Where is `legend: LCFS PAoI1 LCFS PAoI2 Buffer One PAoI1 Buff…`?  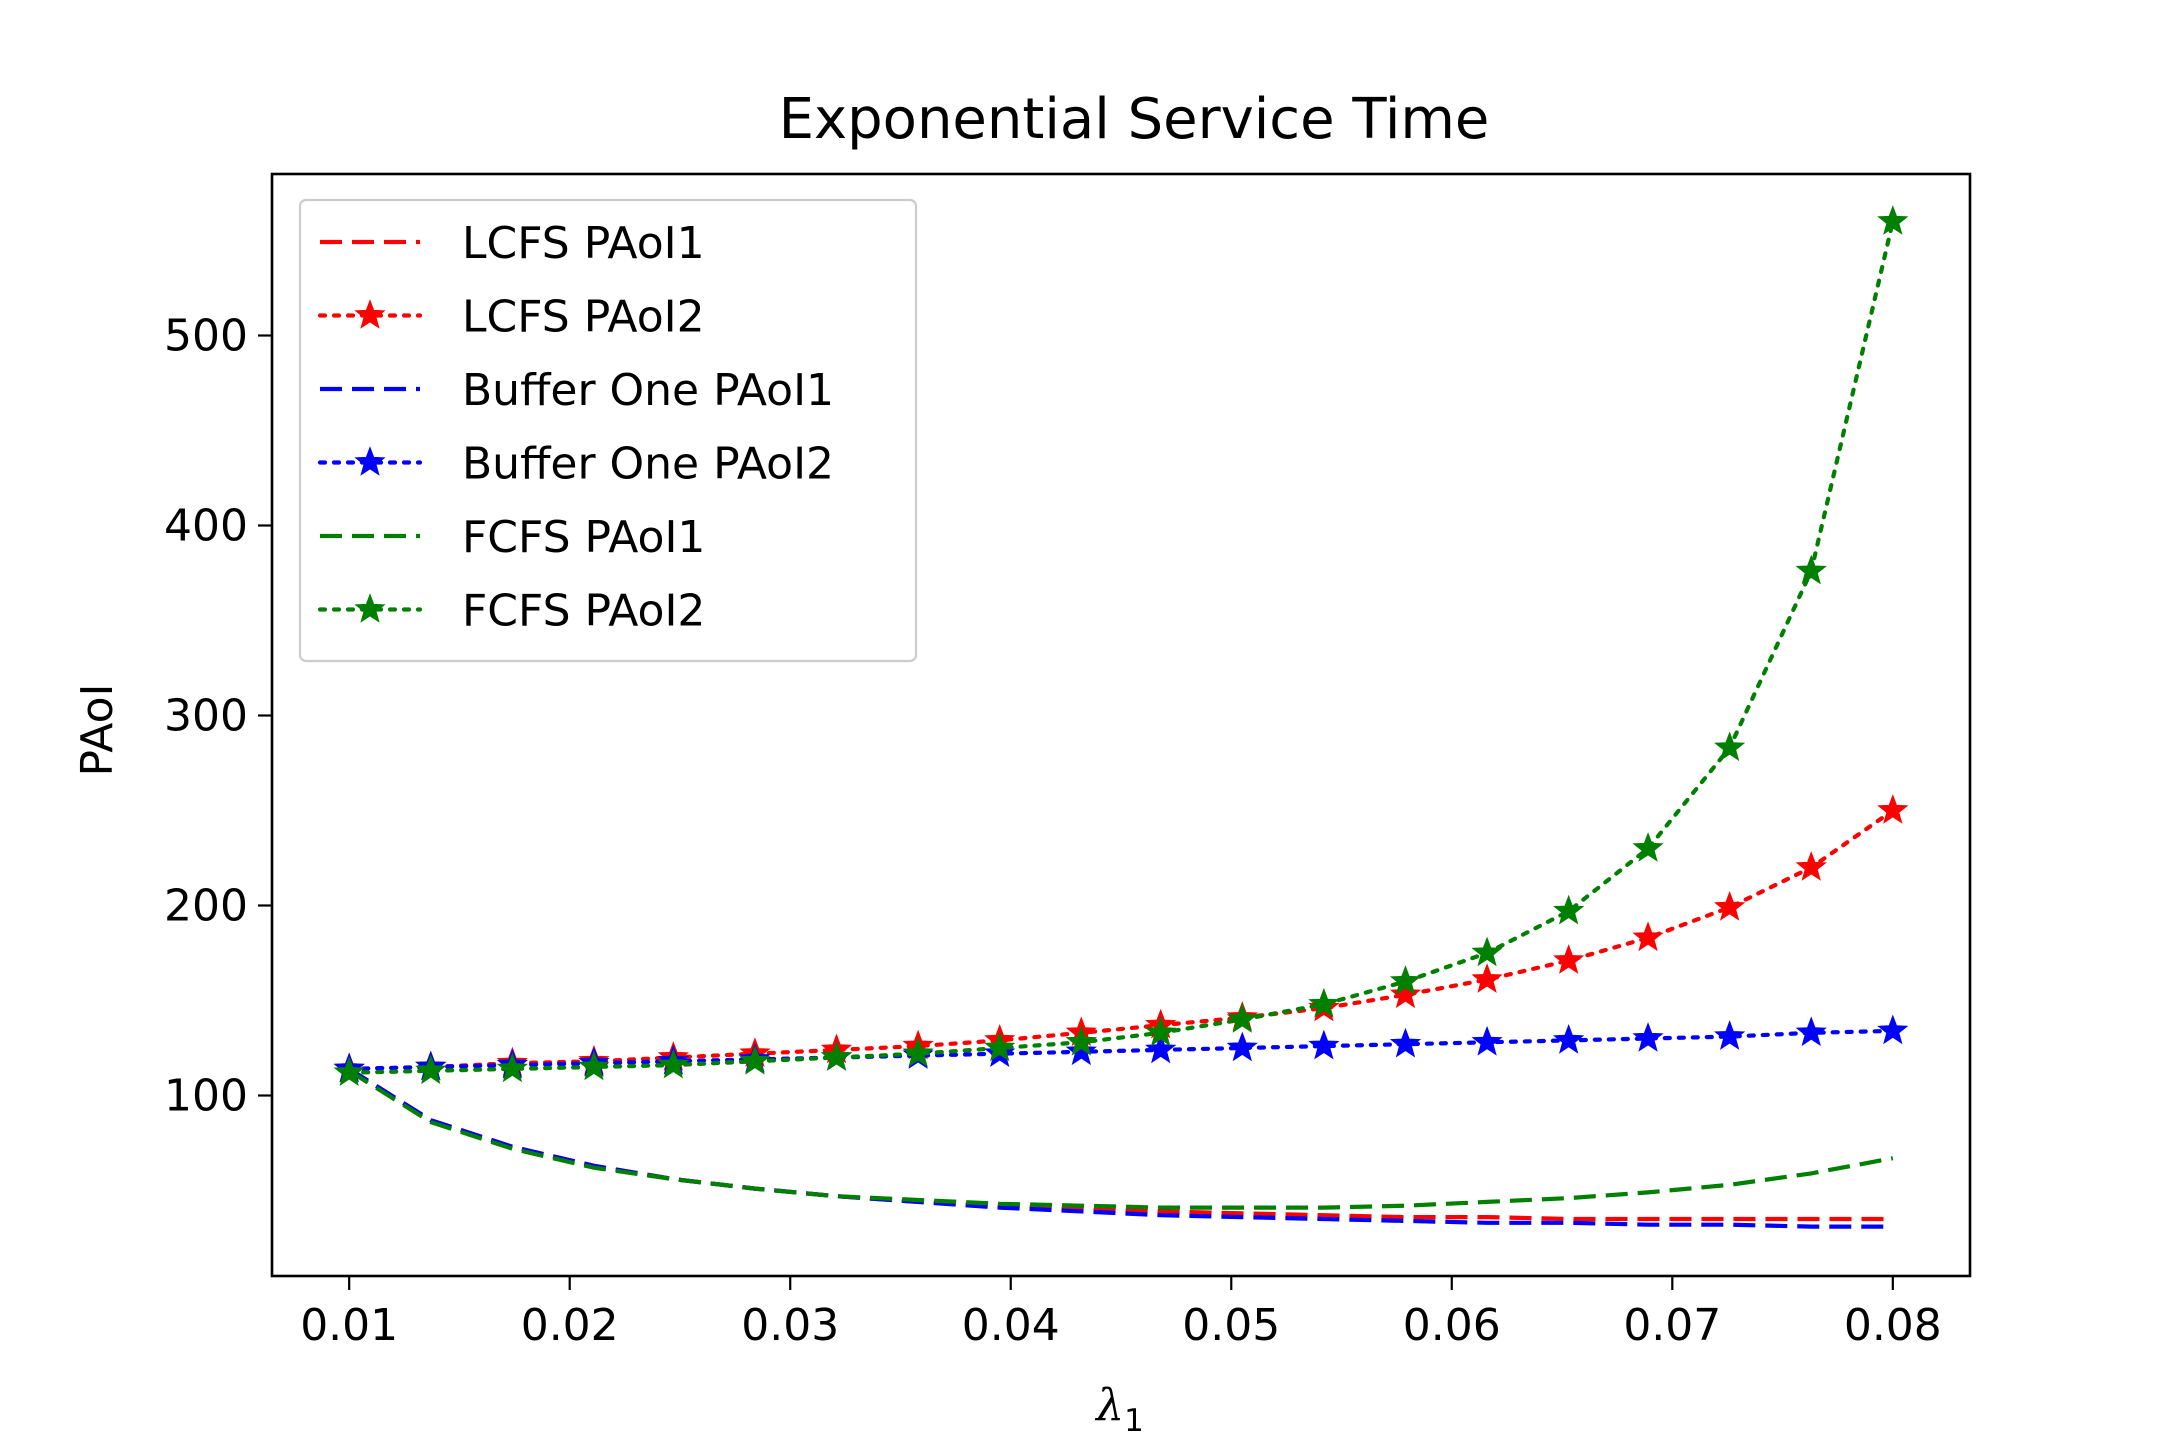 legend: LCFS PAoI1 LCFS PAoI2 Buffer One PAoI1 Buff… is located at coordinates (608, 430).